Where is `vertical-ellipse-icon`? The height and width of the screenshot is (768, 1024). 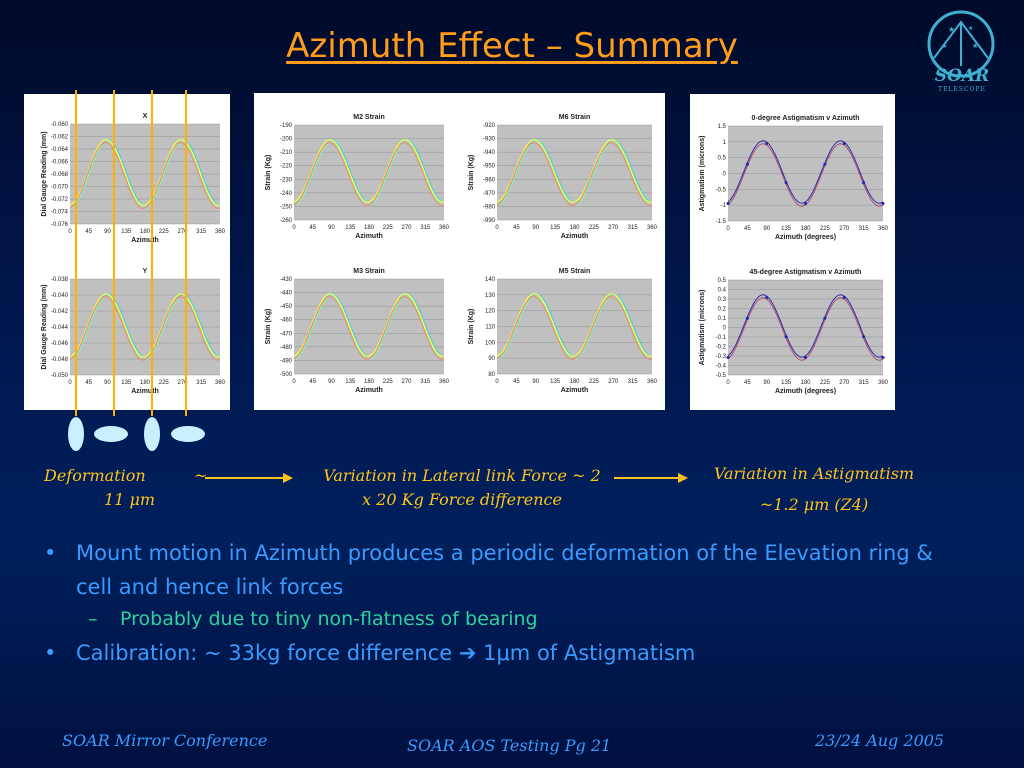
vertical-ellipse-icon is located at coordinates (152, 434).